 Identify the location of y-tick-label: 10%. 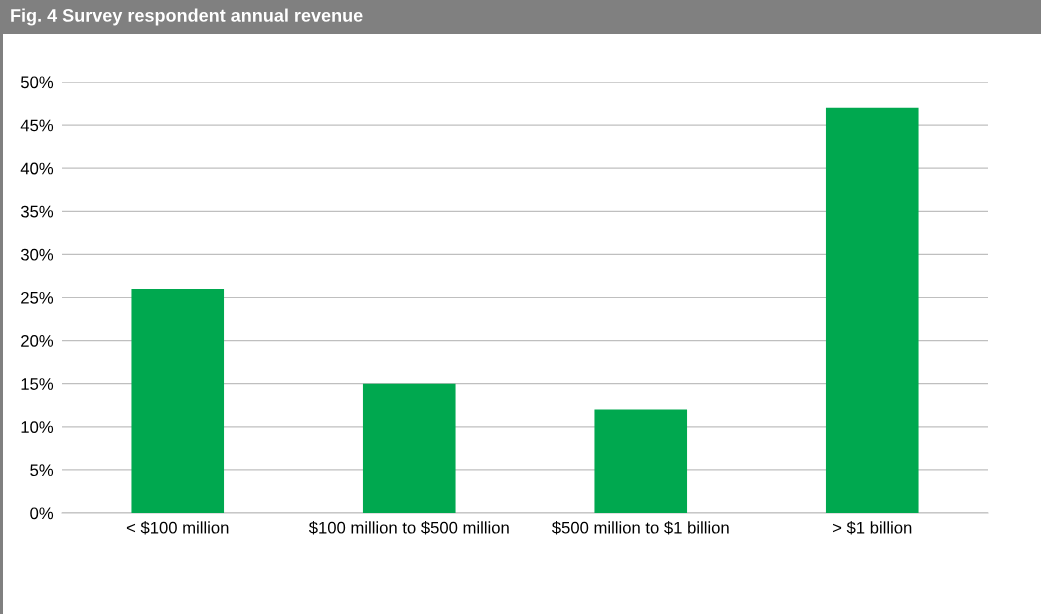
(37, 427).